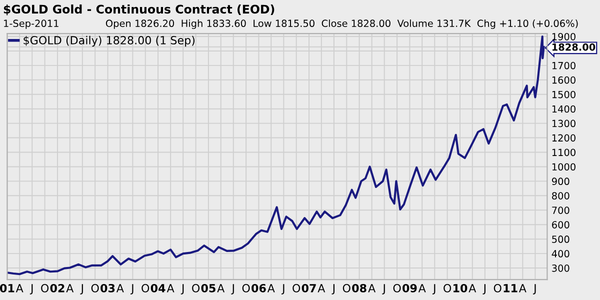 The width and height of the screenshot is (600, 300). I want to click on y-tick-label: 400, so click(561, 254).